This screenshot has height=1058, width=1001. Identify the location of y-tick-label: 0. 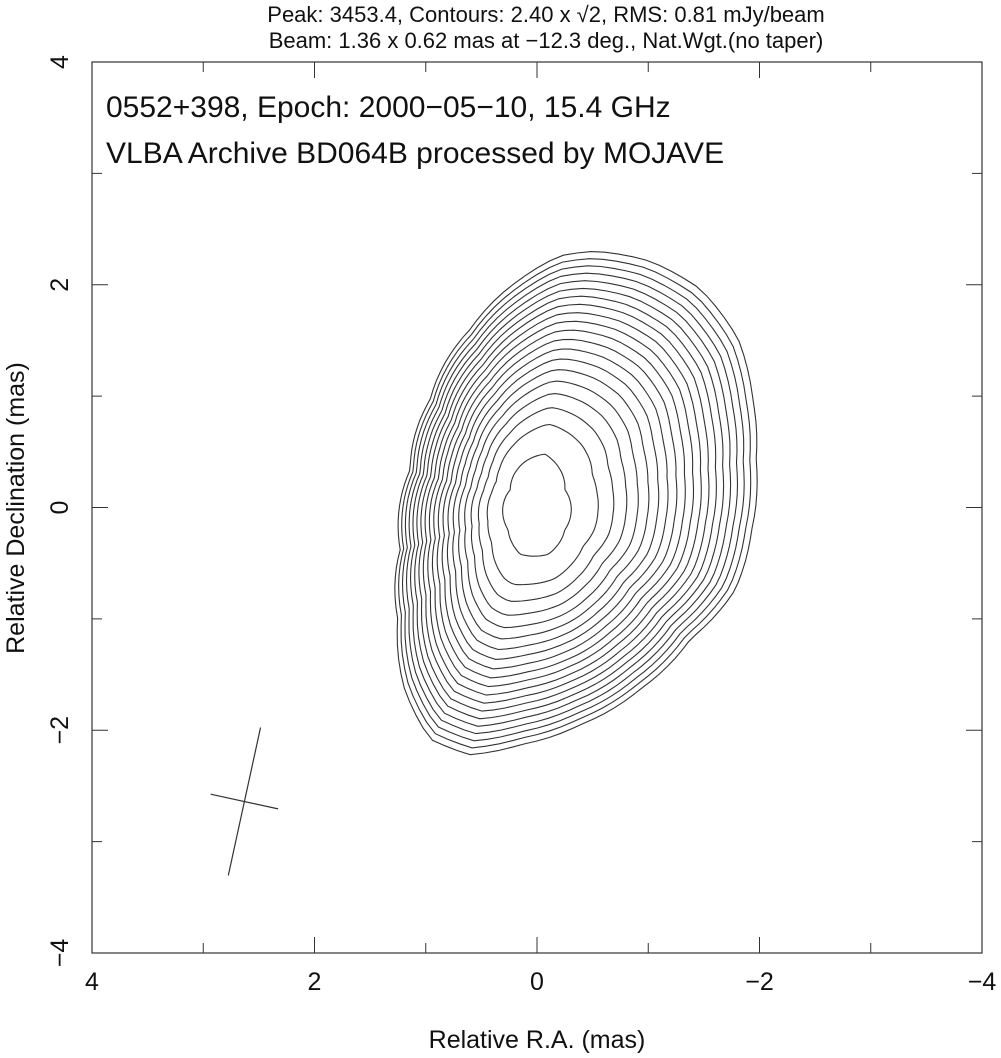
(60, 508).